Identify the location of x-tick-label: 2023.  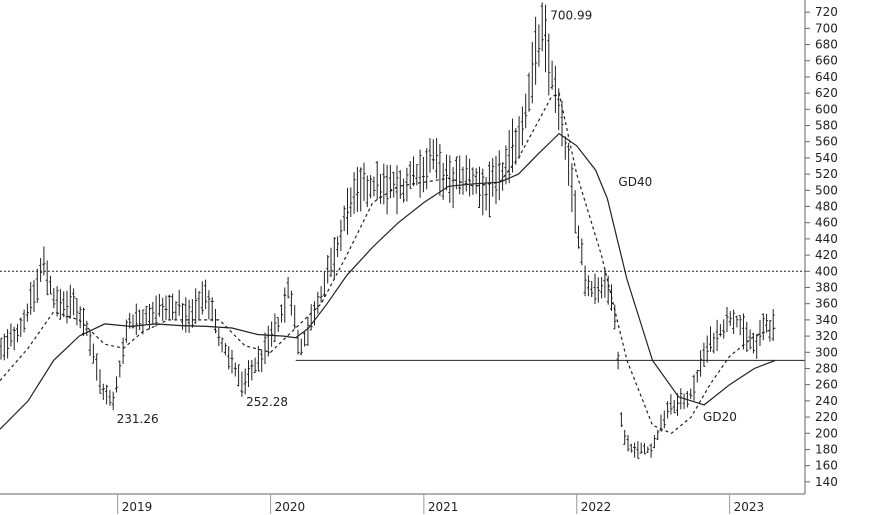
(749, 507).